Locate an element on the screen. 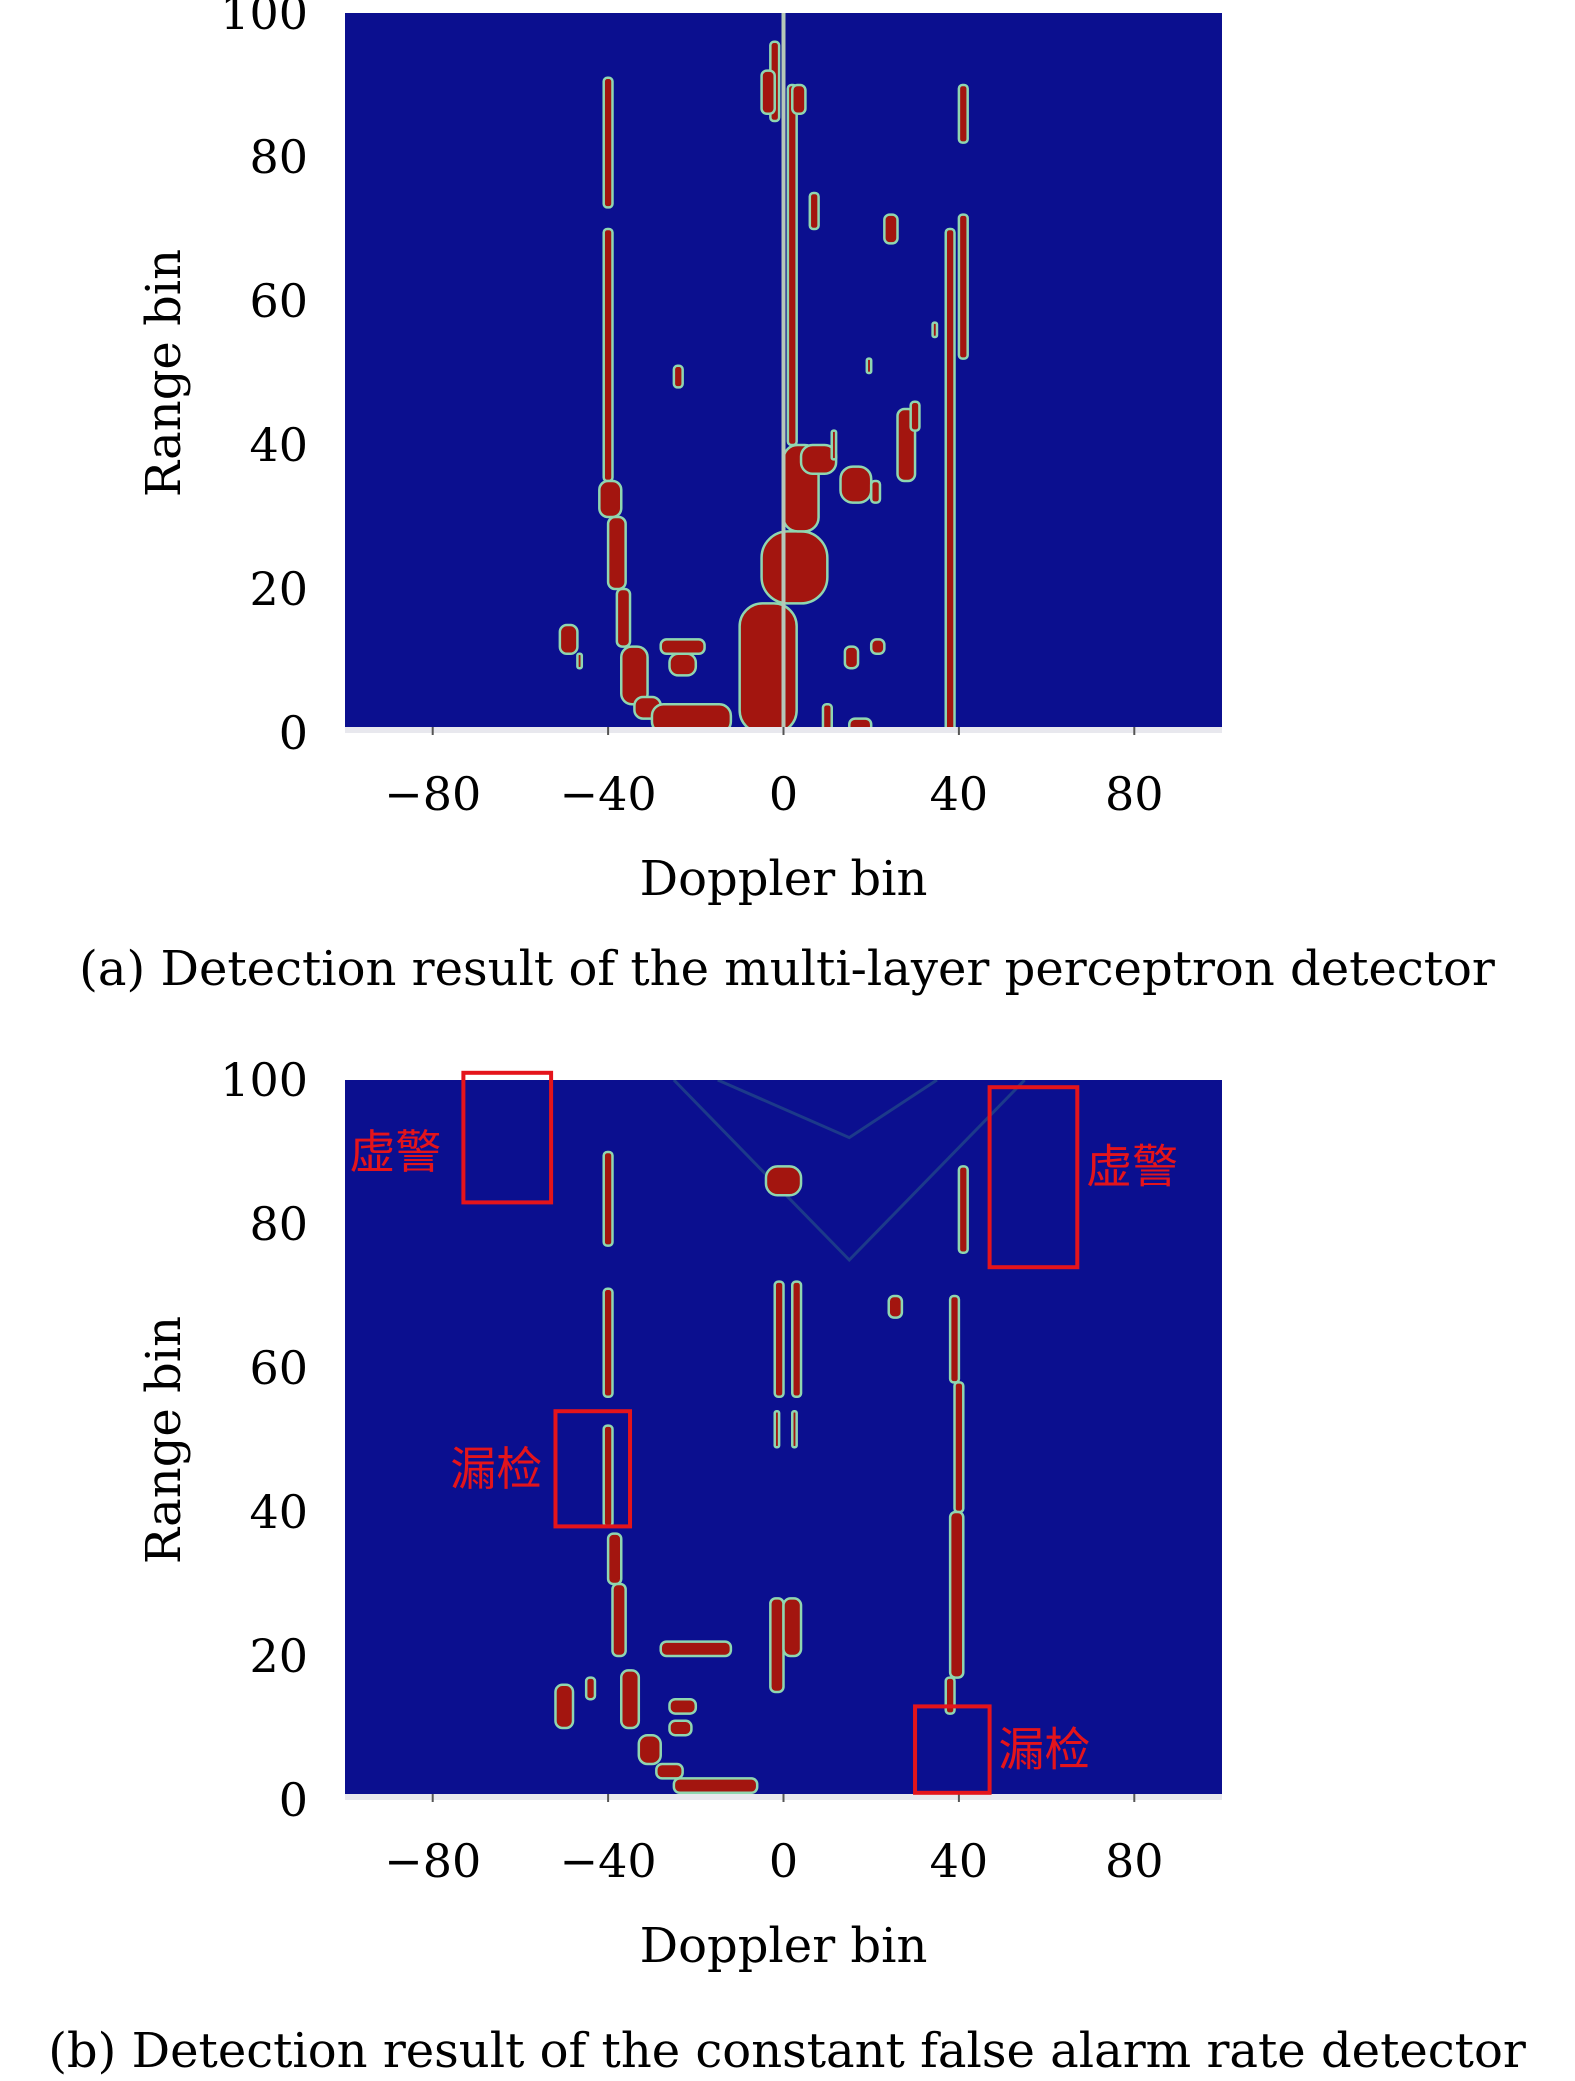 The image size is (1575, 2081). plot-area is located at coordinates (763, 373).